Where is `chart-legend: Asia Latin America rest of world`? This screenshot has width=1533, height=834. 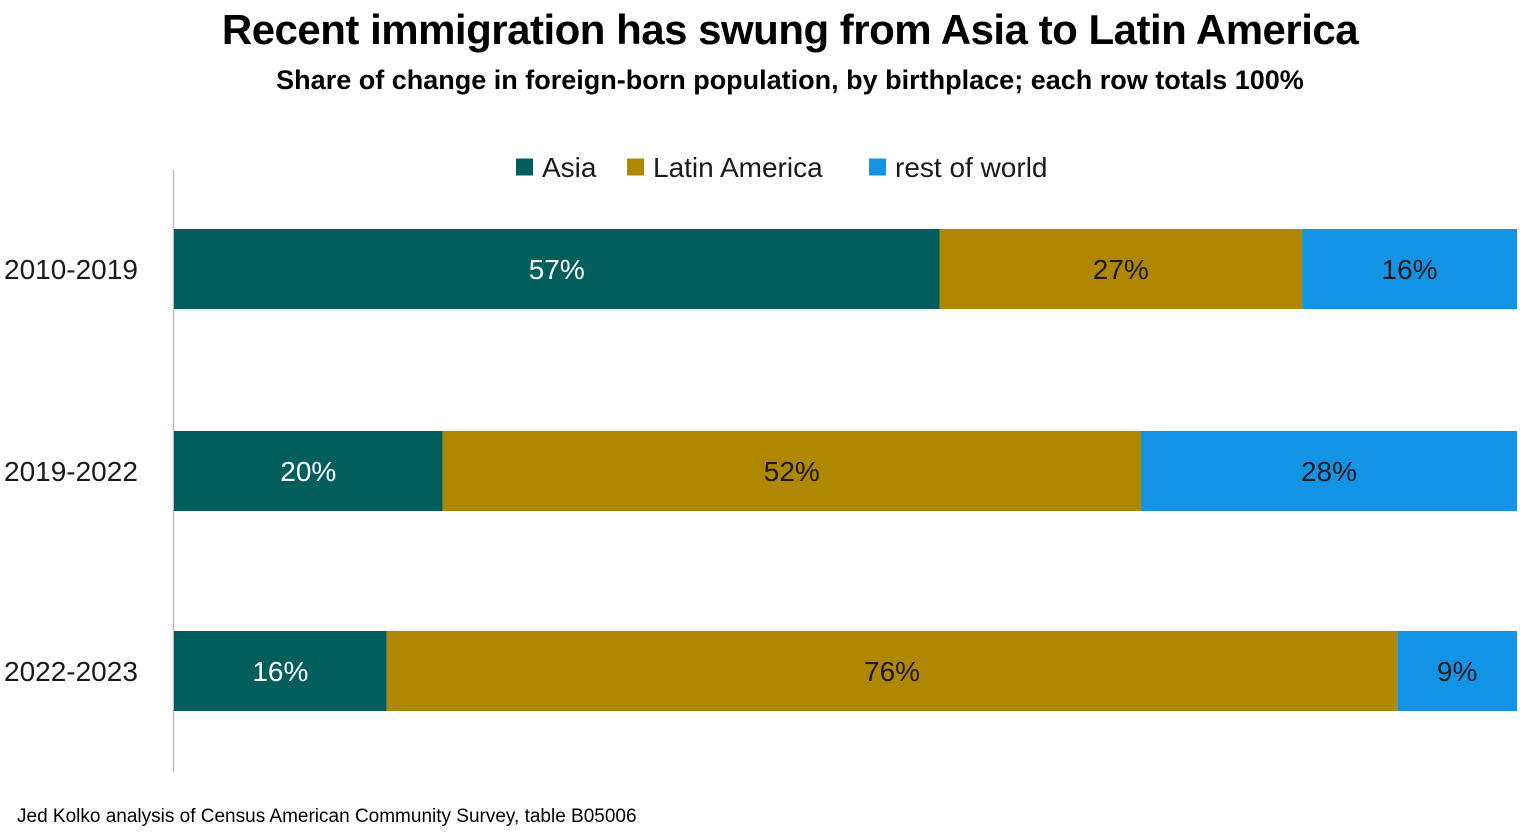
chart-legend: Asia Latin America rest of world is located at coordinates (782, 167).